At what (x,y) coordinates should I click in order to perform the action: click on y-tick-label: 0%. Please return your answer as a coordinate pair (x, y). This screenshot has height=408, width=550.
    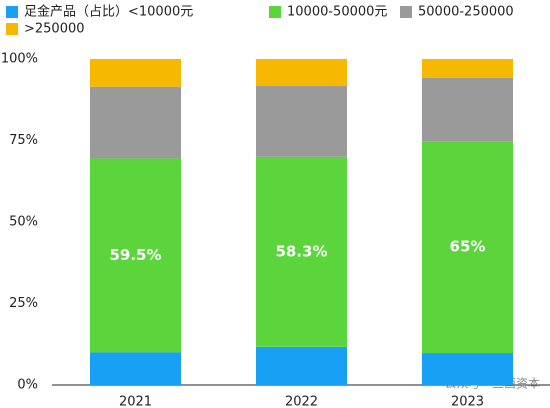
    Looking at the image, I should click on (27, 385).